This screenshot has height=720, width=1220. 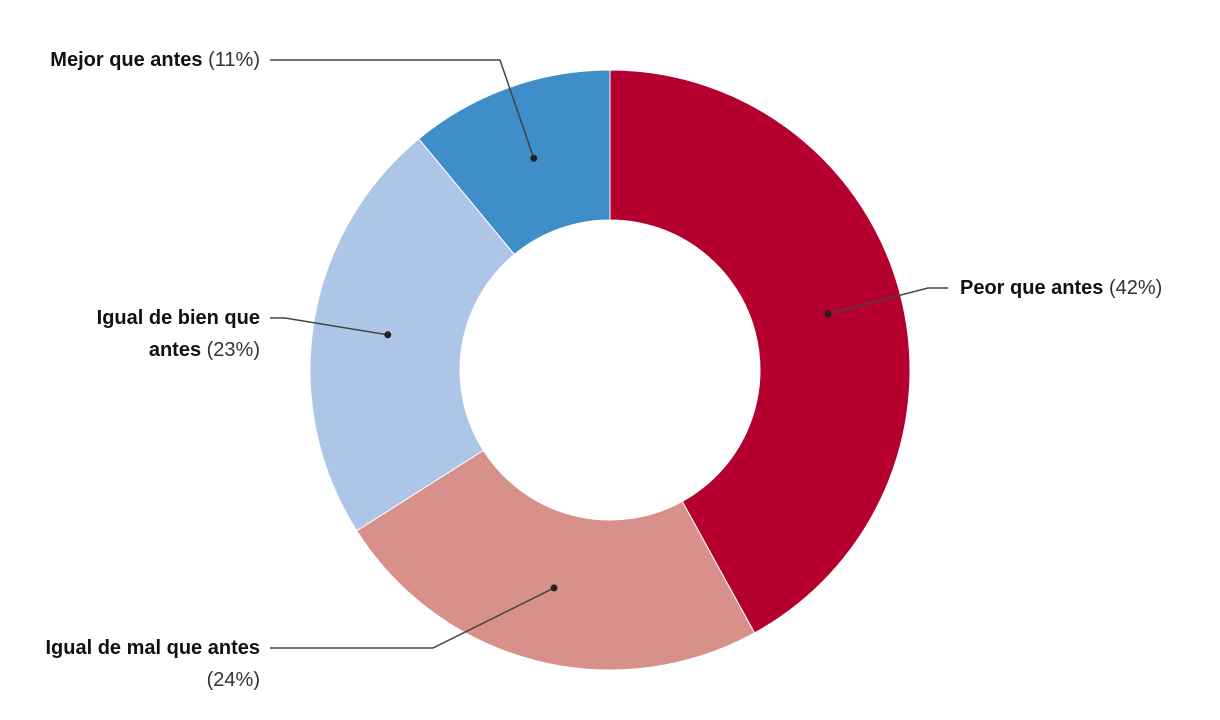 I want to click on slice-label: Igual de mal que antes (24%), so click(x=135, y=664).